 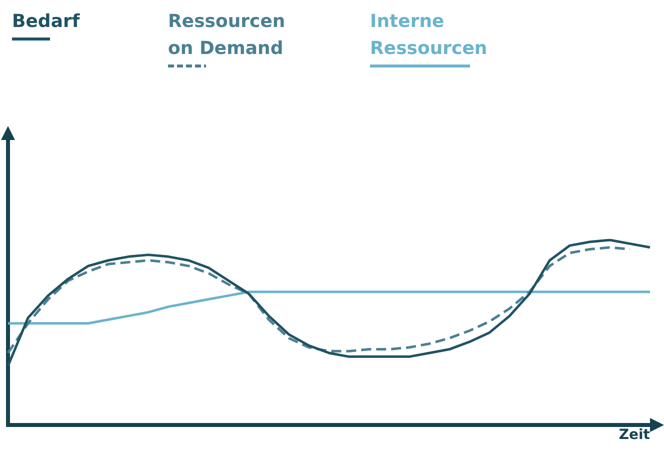 What do you see at coordinates (46, 22) in the screenshot?
I see `text: Bedarf` at bounding box center [46, 22].